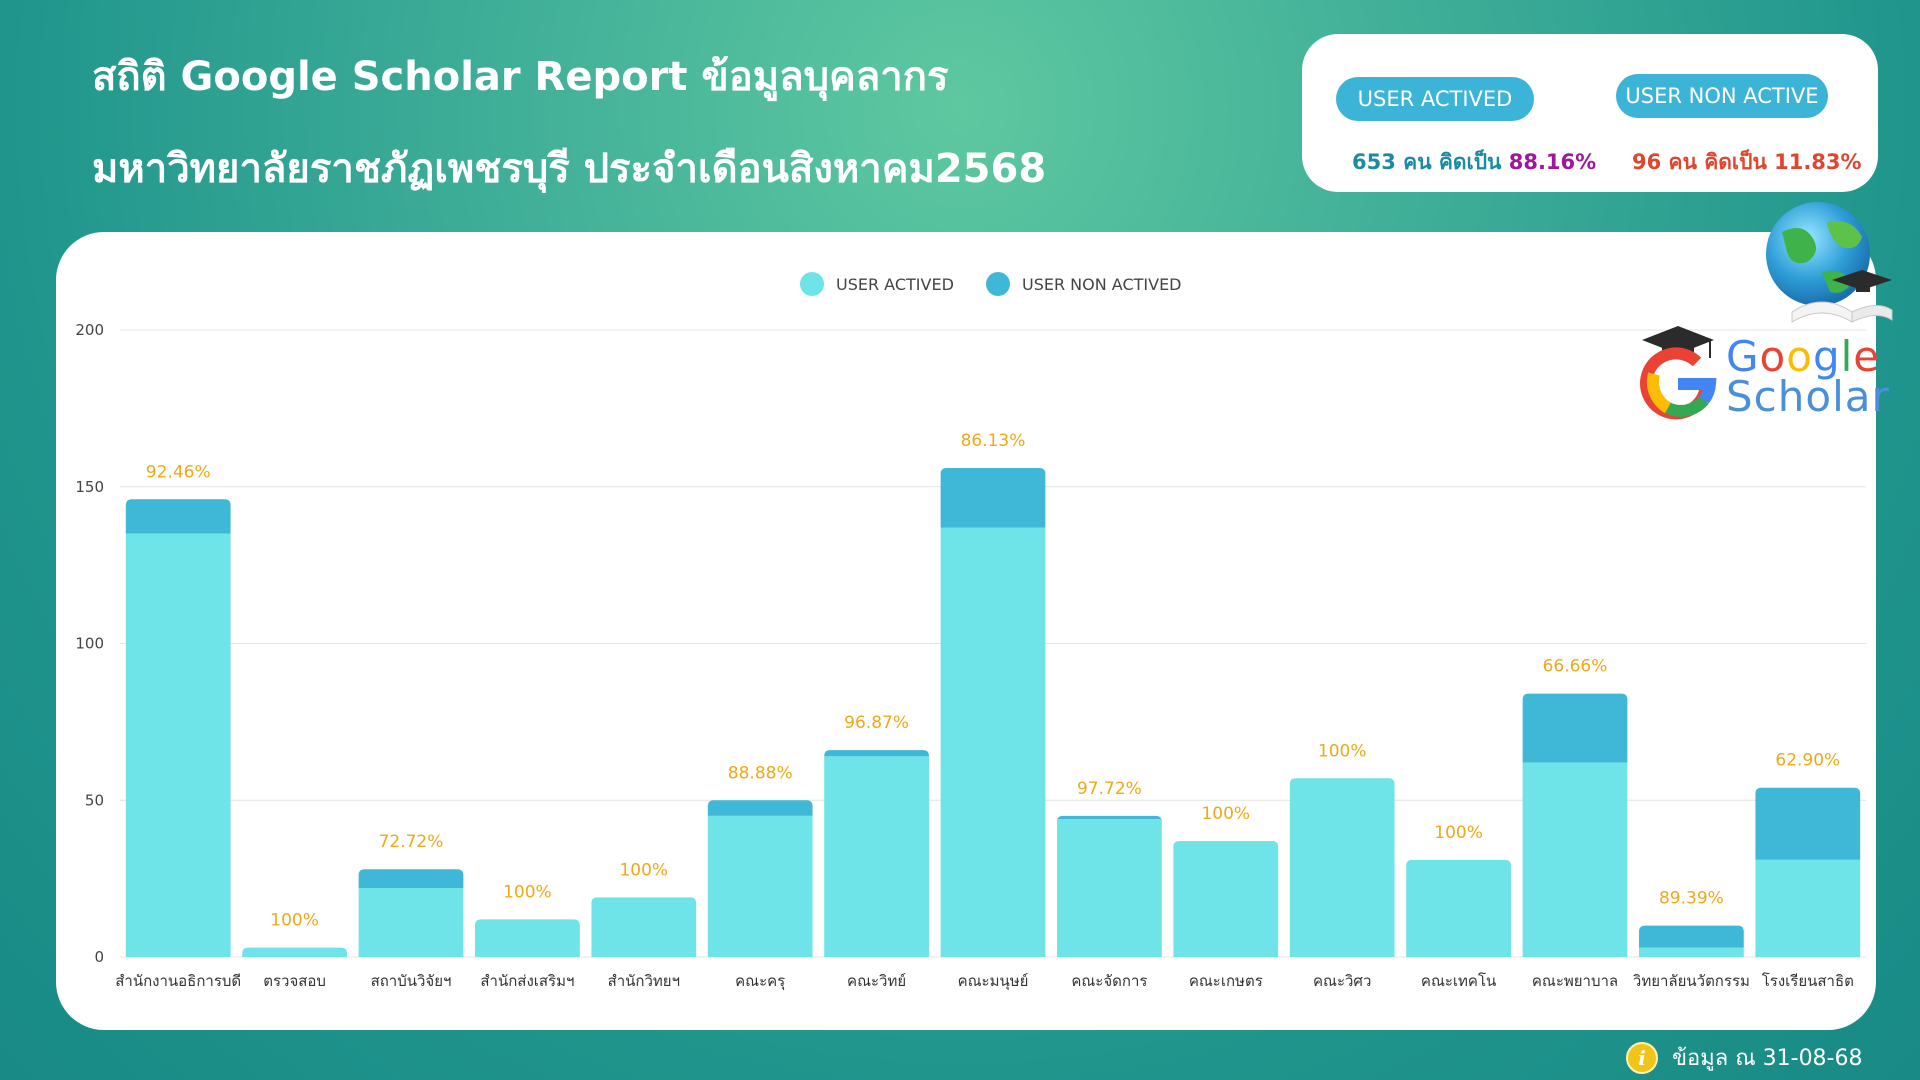 This screenshot has width=1920, height=1080. I want to click on category-label: วิทยาลัยนวัตกรรม, so click(1691, 981).